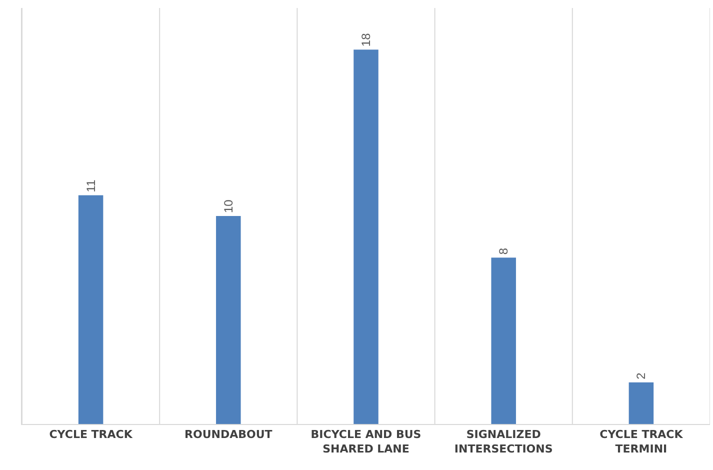 This screenshot has height=470, width=713. Describe the element at coordinates (228, 435) in the screenshot. I see `x-tick-label: ROUNDABOUT` at that location.